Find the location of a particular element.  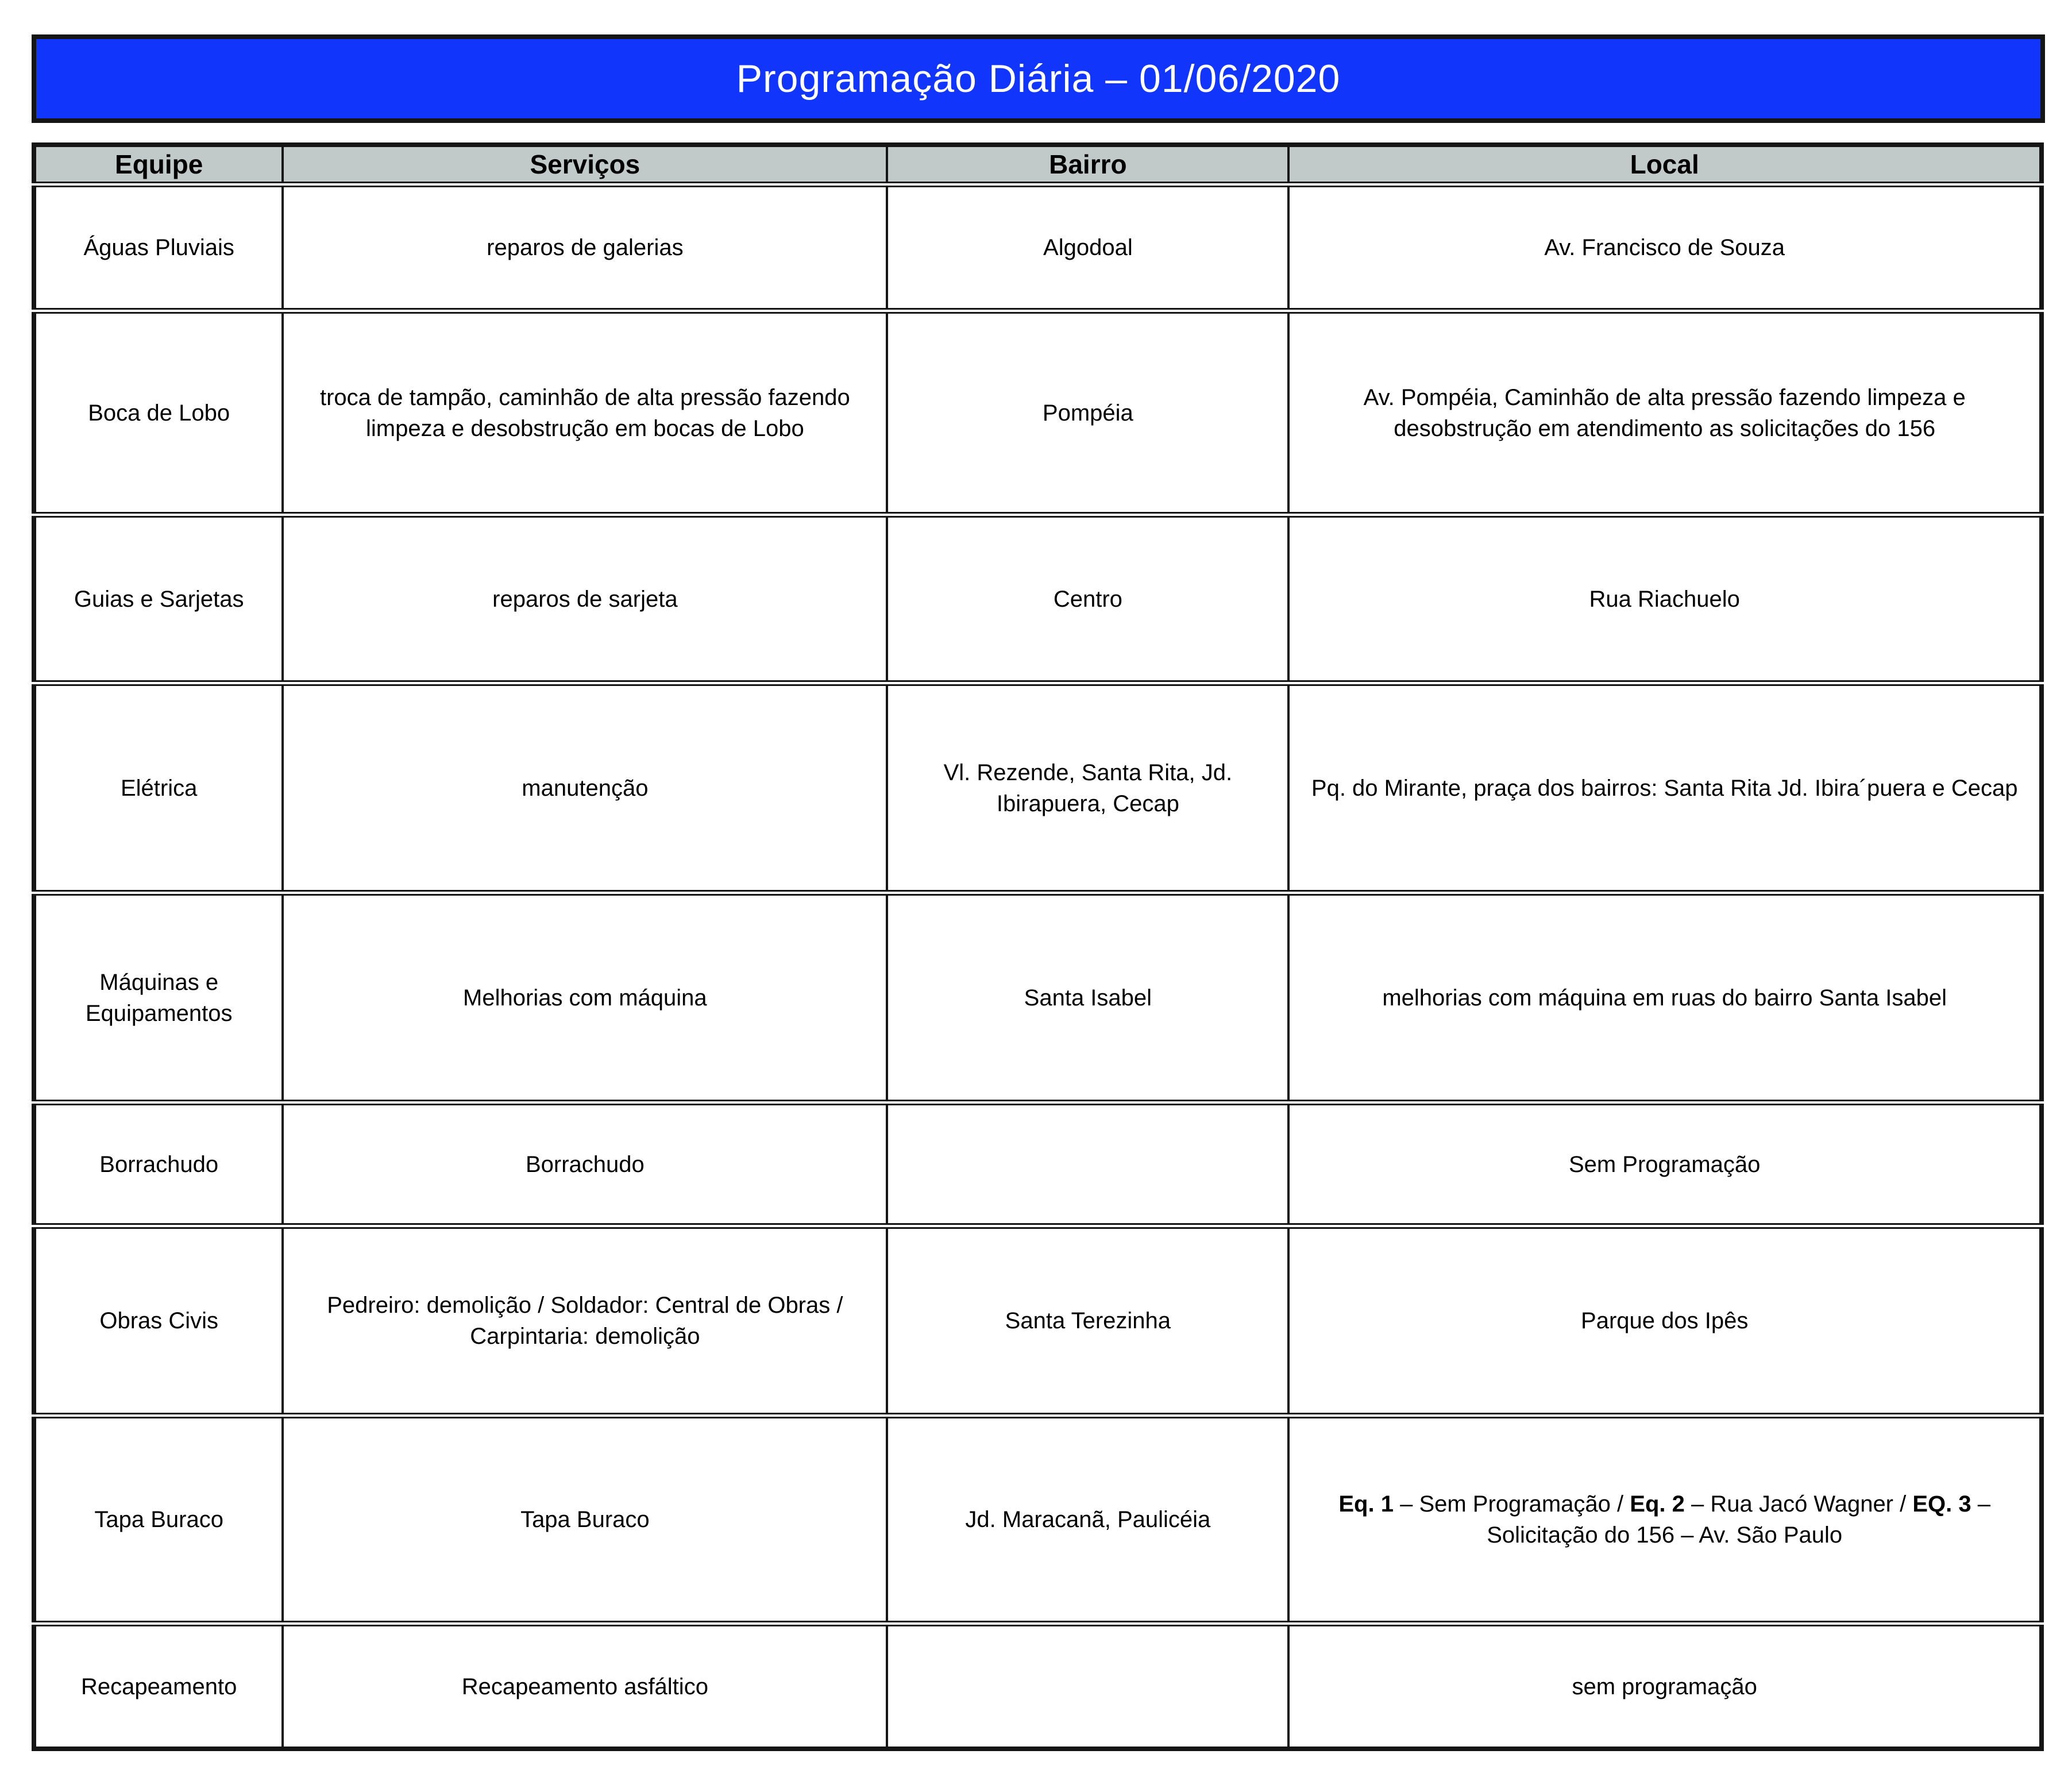

local-segment: Sem Programação is located at coordinates (1665, 1164).